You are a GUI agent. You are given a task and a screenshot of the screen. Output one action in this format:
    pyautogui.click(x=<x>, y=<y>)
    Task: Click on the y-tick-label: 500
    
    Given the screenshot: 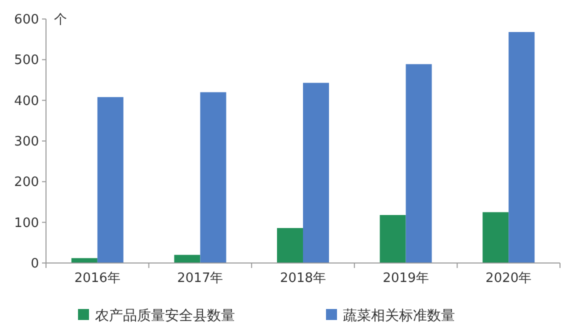 What is the action you would take?
    pyautogui.click(x=26, y=60)
    